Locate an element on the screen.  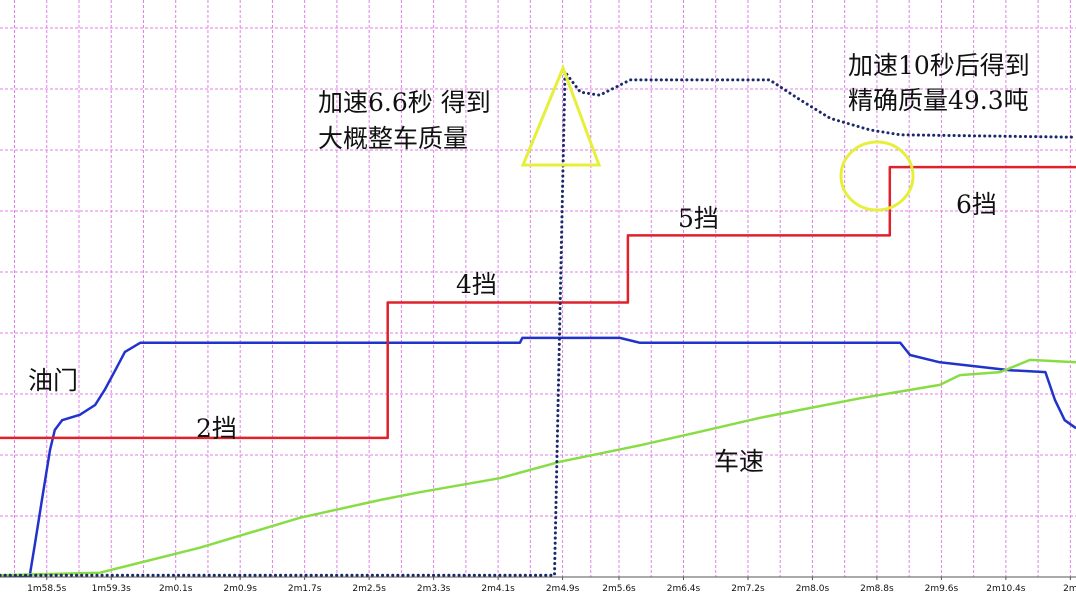
x-tick-label: 2m2.5s is located at coordinates (369, 589).